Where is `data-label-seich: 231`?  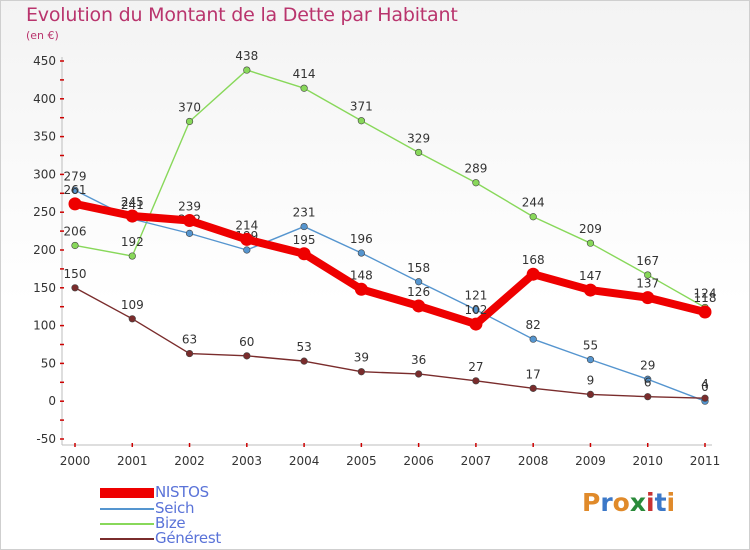 data-label-seich: 231 is located at coordinates (304, 213).